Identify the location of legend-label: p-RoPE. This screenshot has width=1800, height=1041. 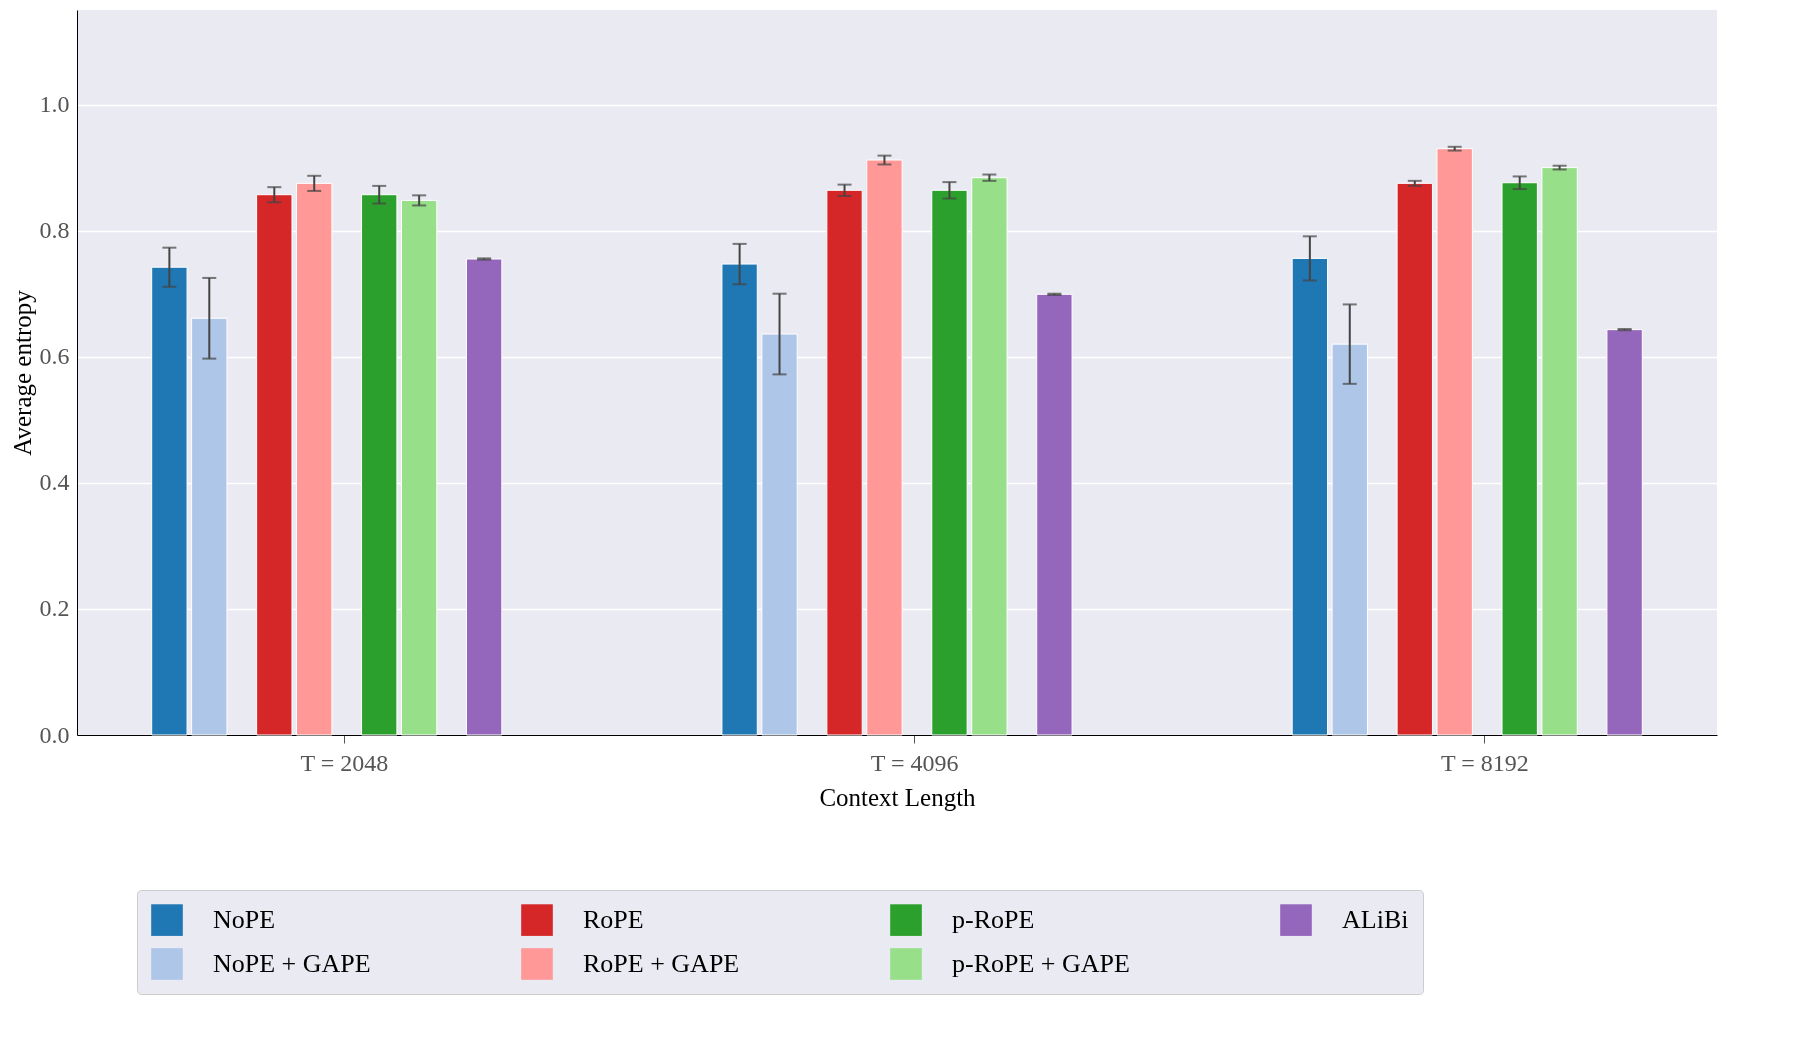
(993, 920).